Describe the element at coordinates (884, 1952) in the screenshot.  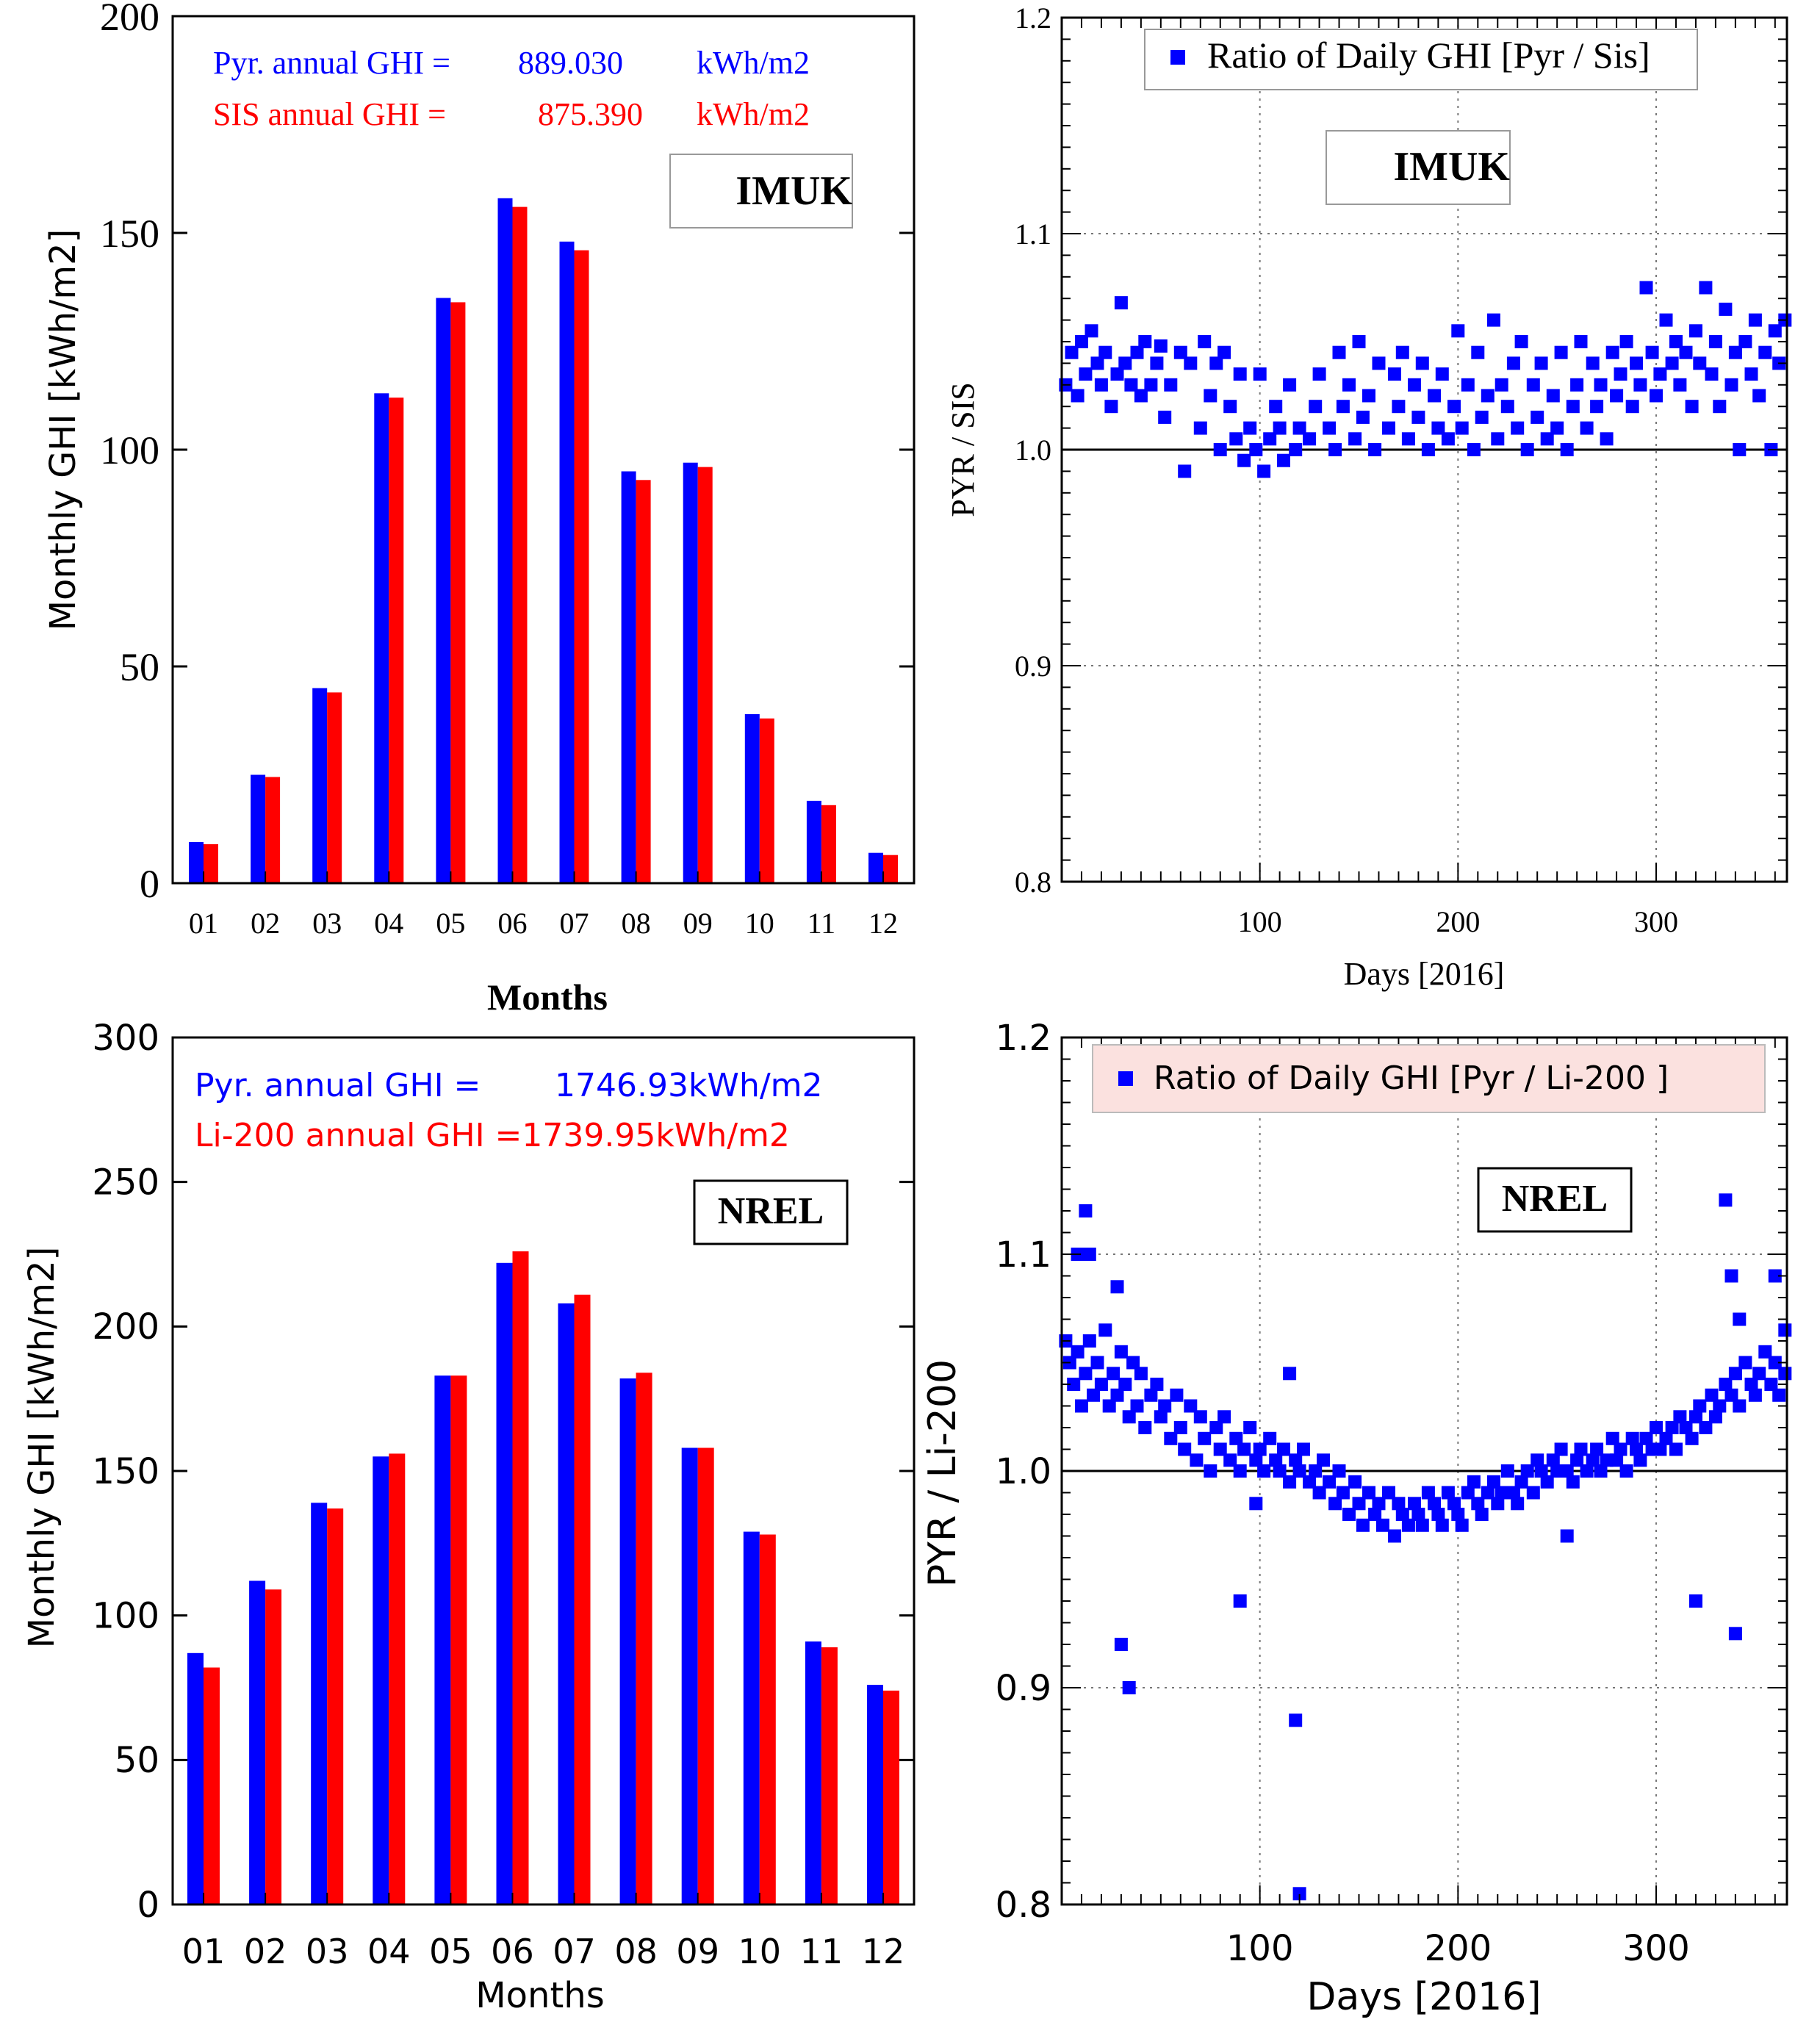
I see `x-tick-label: 12` at that location.